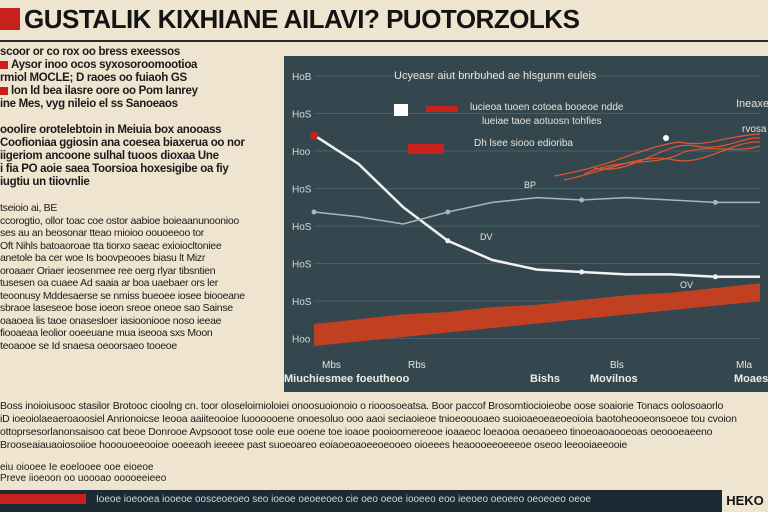 Image resolution: width=768 pixels, height=512 pixels. Describe the element at coordinates (545, 379) in the screenshot. I see `x-axis-label: Bishs` at that location.